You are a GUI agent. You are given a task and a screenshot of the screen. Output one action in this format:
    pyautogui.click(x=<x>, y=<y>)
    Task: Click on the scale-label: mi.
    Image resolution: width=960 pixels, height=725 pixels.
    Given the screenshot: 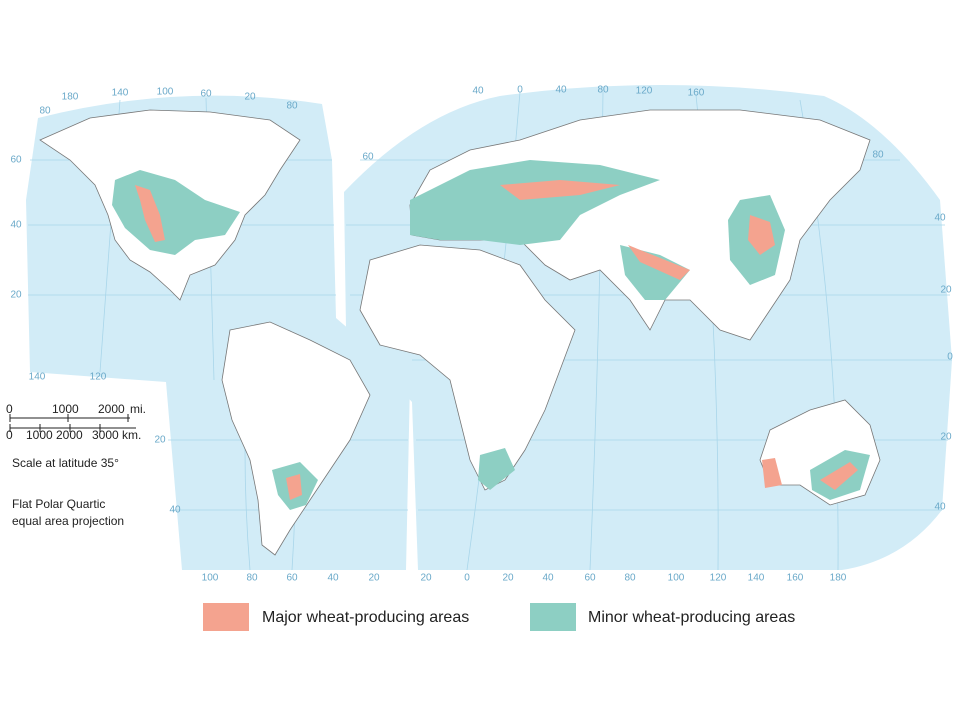 What is the action you would take?
    pyautogui.click(x=138, y=409)
    